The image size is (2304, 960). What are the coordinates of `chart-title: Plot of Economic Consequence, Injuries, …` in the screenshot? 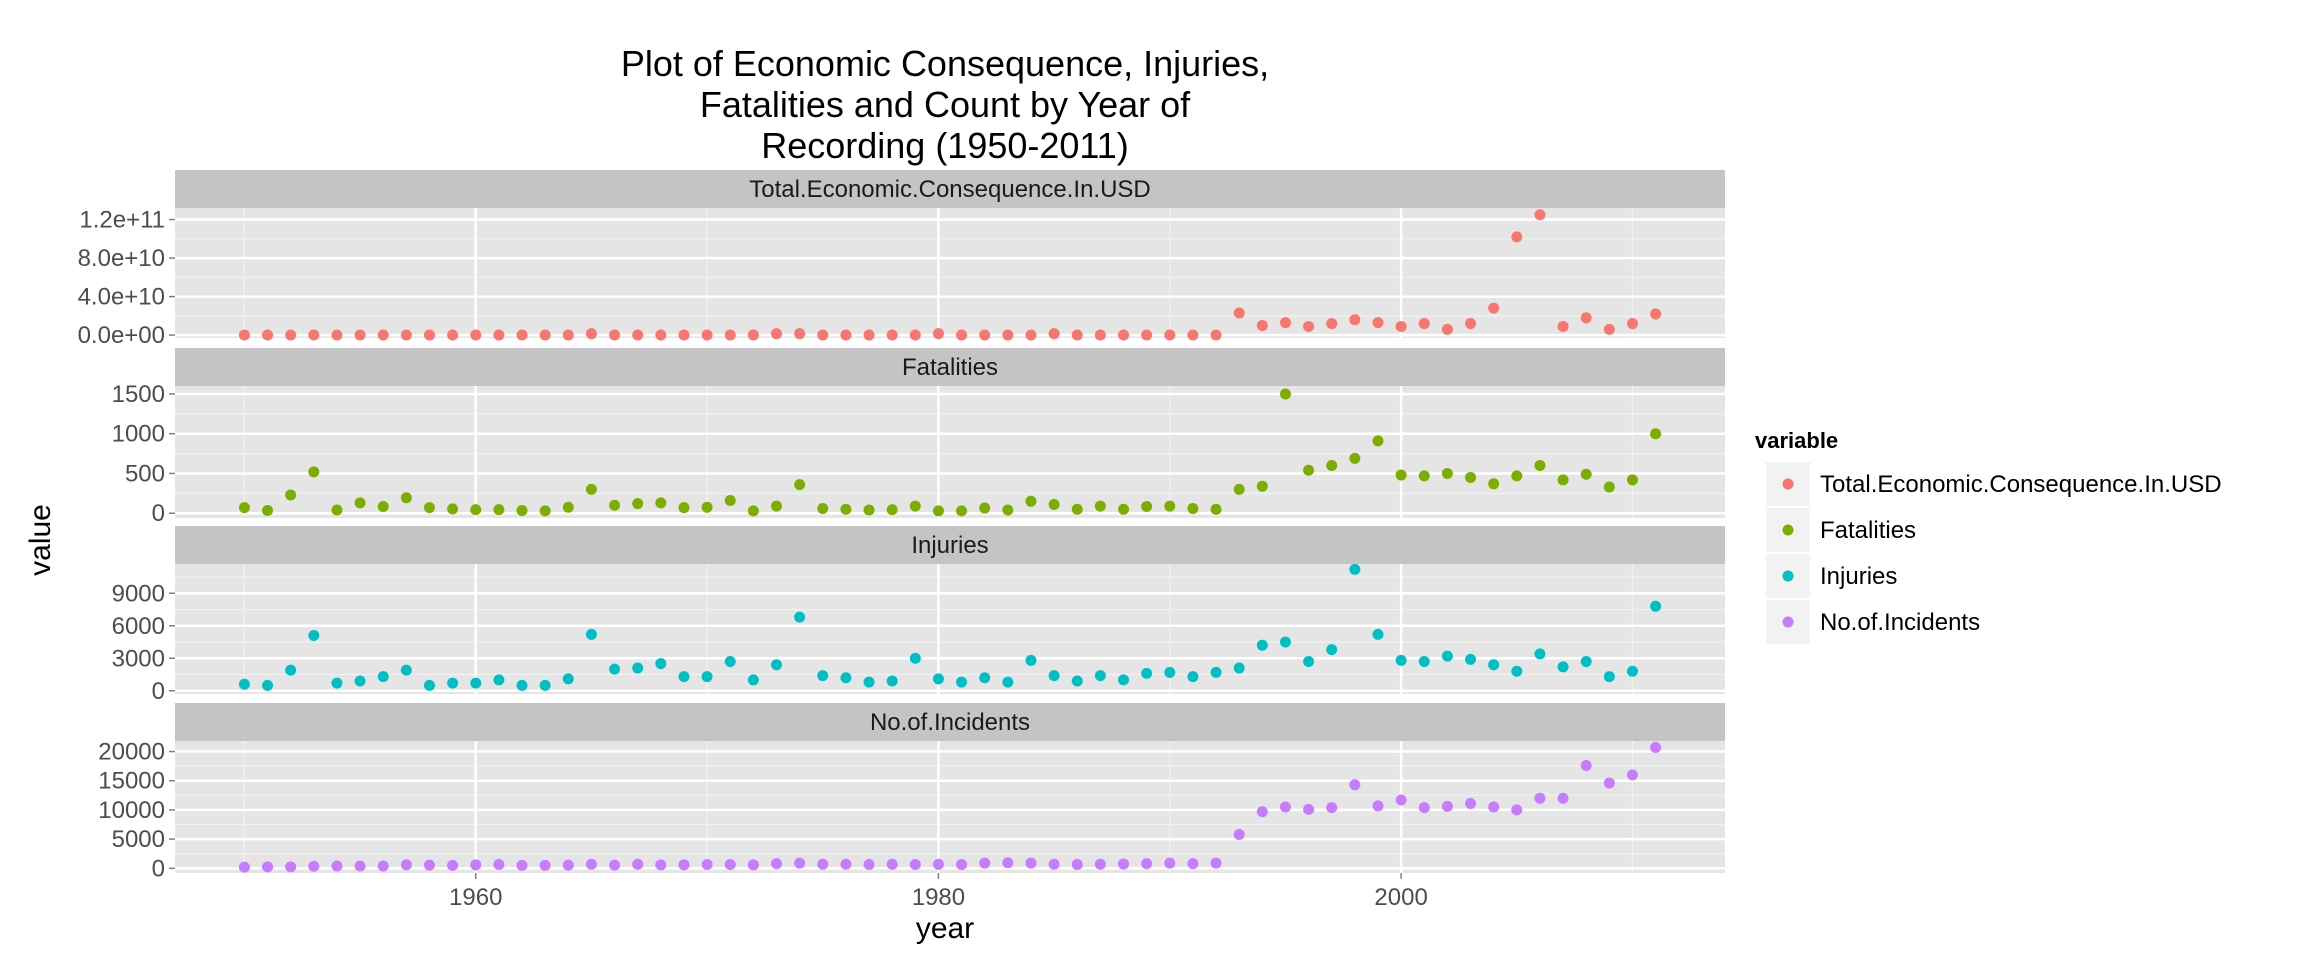 It's located at (945, 104).